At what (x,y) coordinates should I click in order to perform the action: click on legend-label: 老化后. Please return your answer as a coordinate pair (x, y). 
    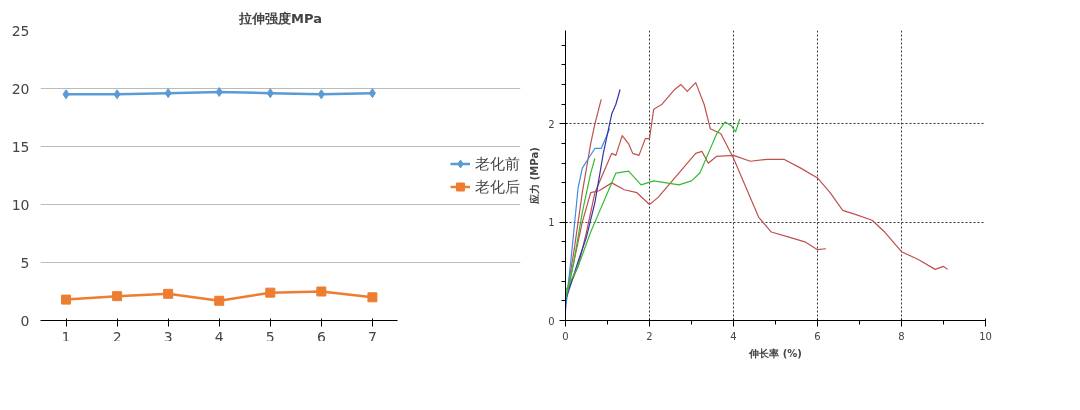
    Looking at the image, I should click on (497, 186).